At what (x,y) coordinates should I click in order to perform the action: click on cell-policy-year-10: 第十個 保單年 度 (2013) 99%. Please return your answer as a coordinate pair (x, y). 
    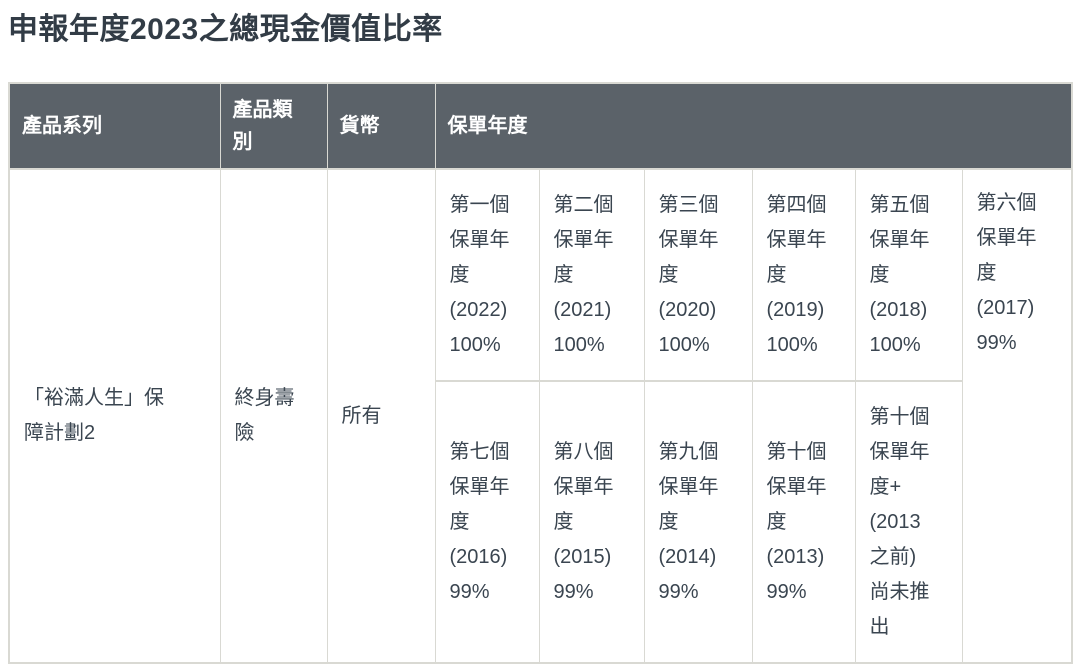
    Looking at the image, I should click on (803, 522).